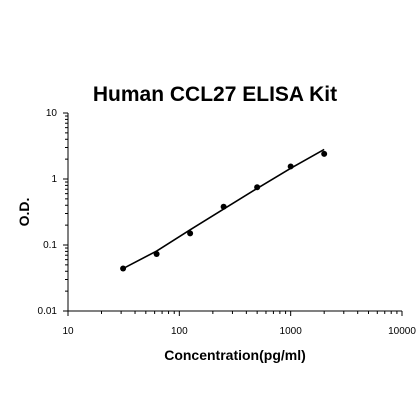 This screenshot has width=420, height=420. What do you see at coordinates (68, 331) in the screenshot?
I see `x-tick-label: 10` at bounding box center [68, 331].